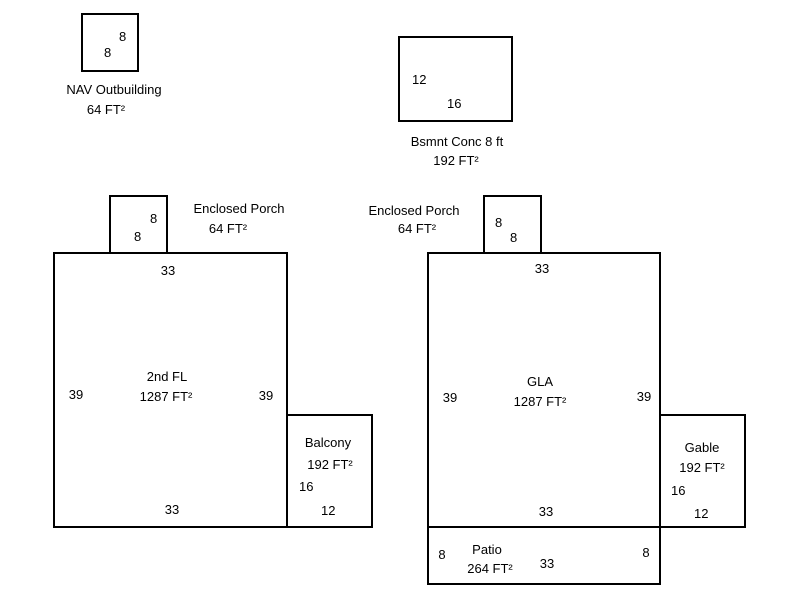  What do you see at coordinates (457, 141) in the screenshot?
I see `area-name: Bsmnt Conc 8 ft` at bounding box center [457, 141].